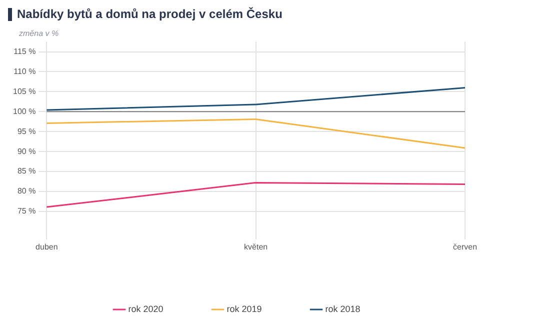 Image resolution: width=560 pixels, height=327 pixels. What do you see at coordinates (39, 33) in the screenshot?
I see `y-axis-title: změna v %` at bounding box center [39, 33].